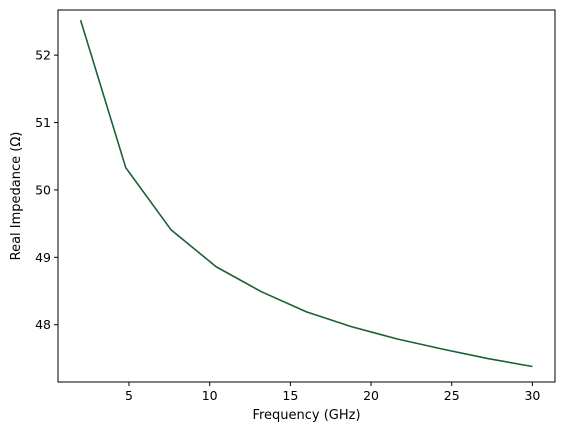  I want to click on y-tick-label: 50, so click(43, 189).